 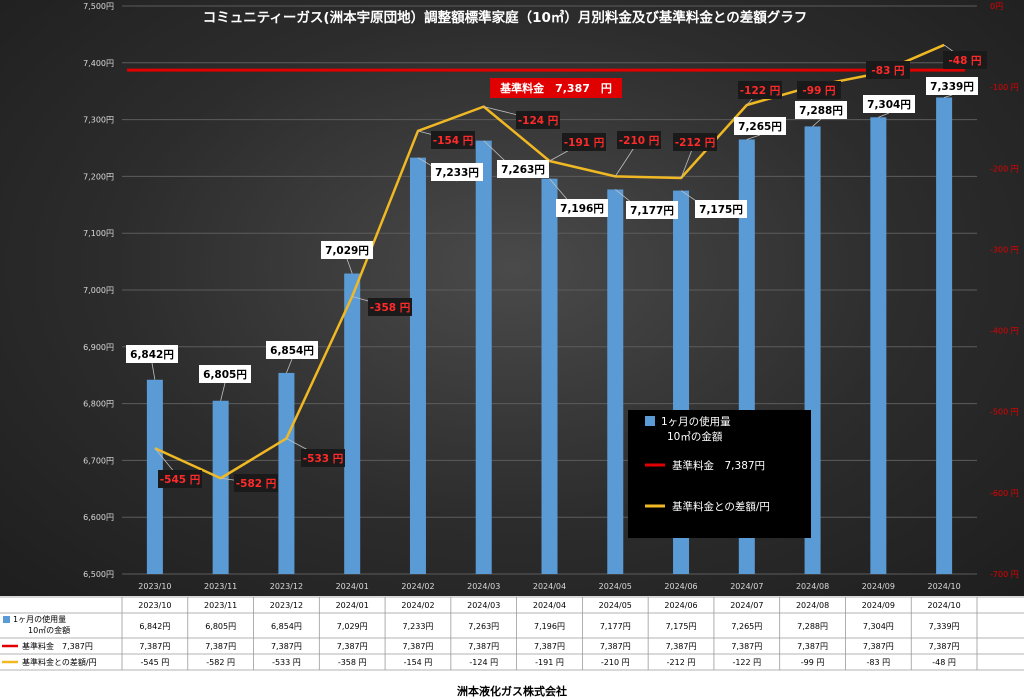 What do you see at coordinates (39, 619) in the screenshot?
I see `table-row-label-usage: 1ヶ月の使用量` at bounding box center [39, 619].